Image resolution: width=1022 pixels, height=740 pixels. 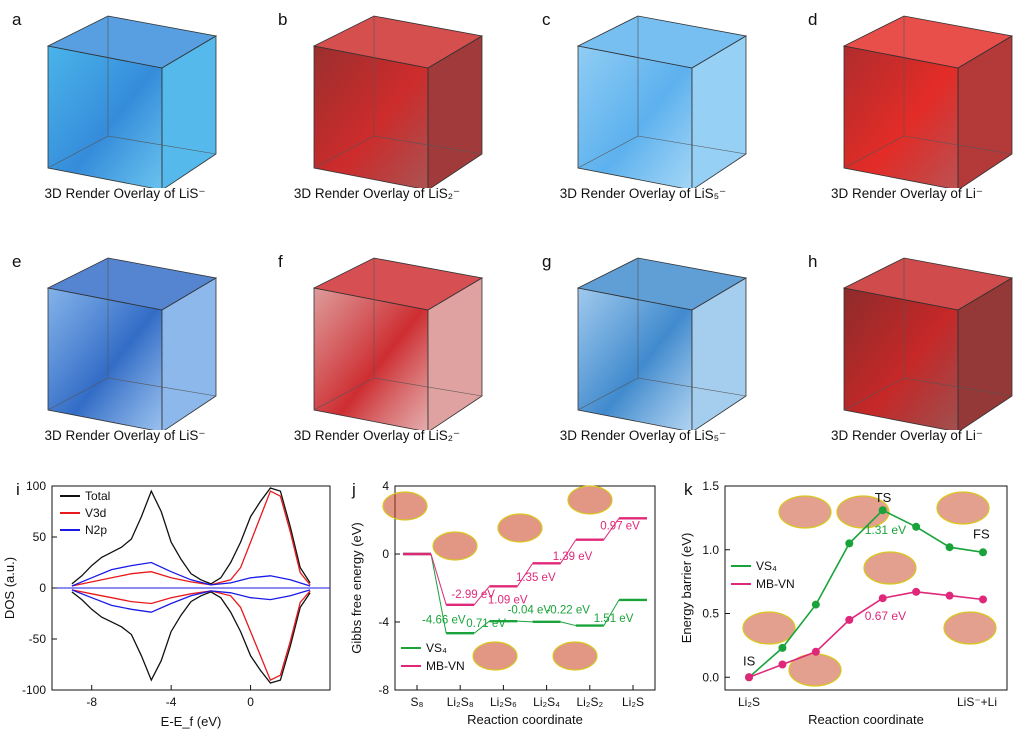 What do you see at coordinates (191, 601) in the screenshot?
I see `series-line-n2p-down` at bounding box center [191, 601].